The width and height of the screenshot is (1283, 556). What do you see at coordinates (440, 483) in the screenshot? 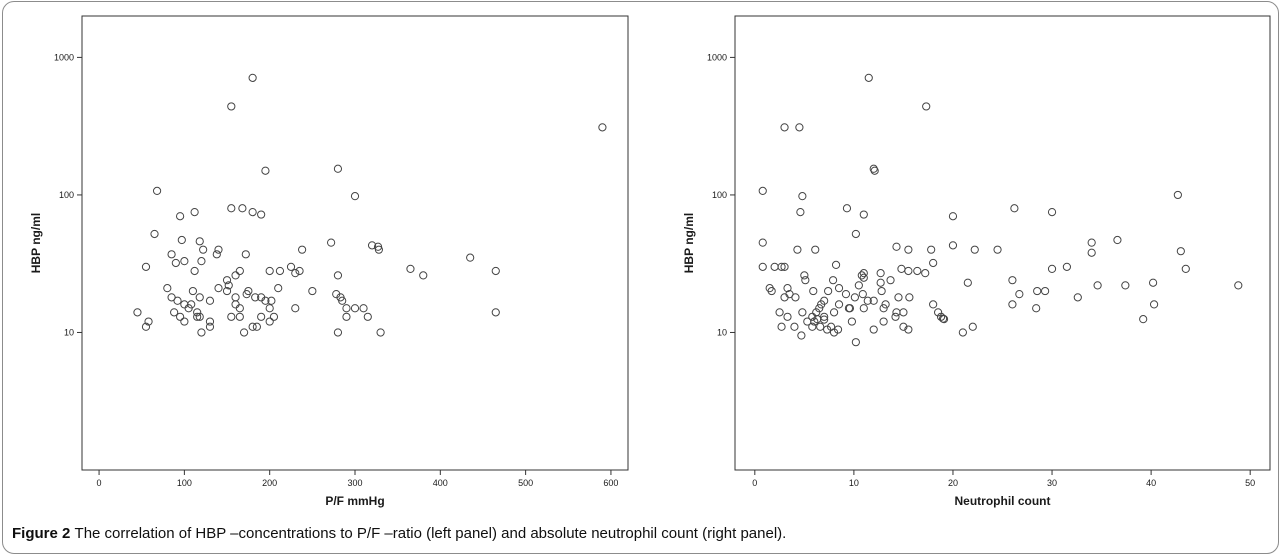
I see `x-tick-label: 400` at bounding box center [440, 483].